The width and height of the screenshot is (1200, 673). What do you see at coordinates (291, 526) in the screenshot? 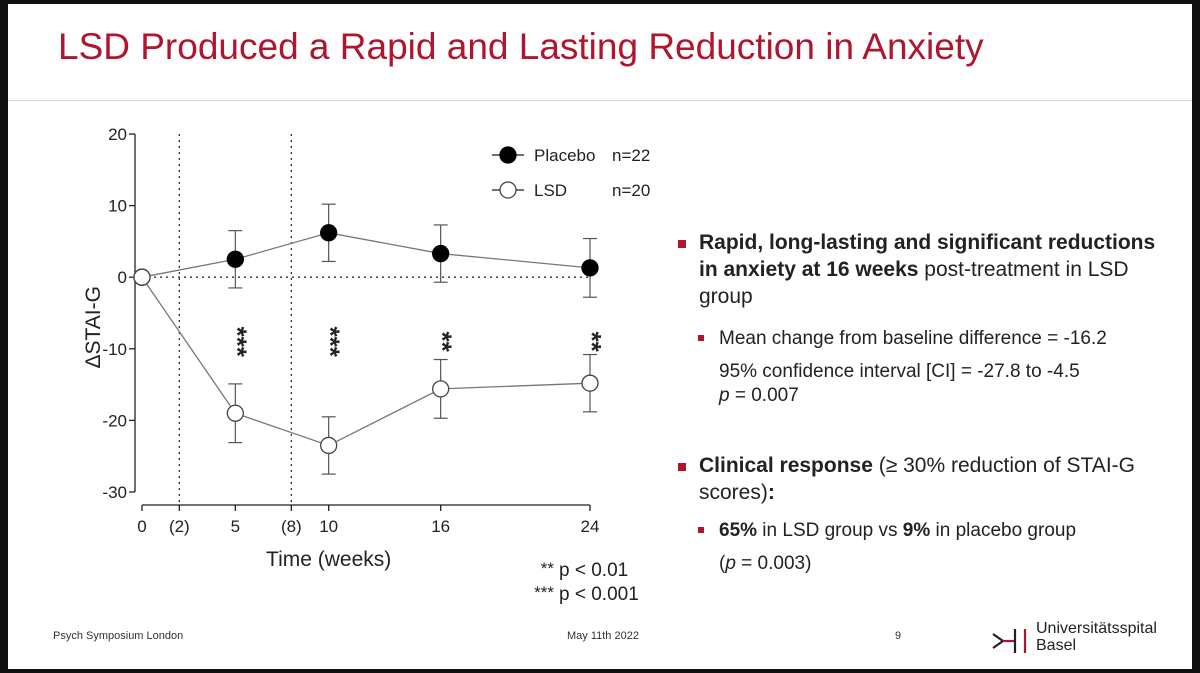
I see `x-tick-label: (8)` at bounding box center [291, 526].